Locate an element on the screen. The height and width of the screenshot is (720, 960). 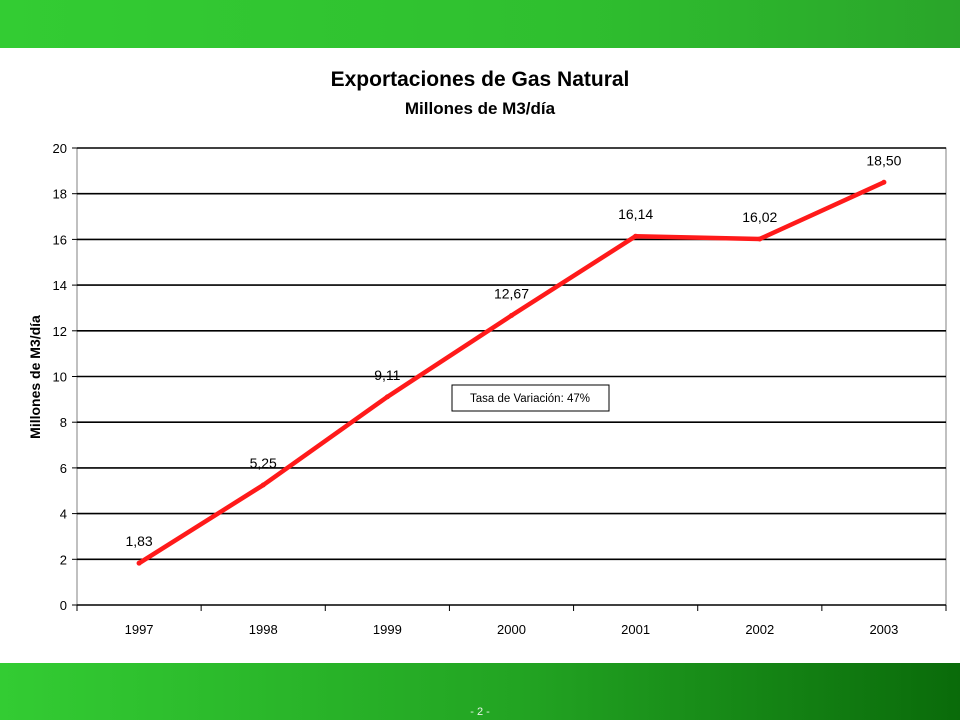
x-tick-label: 2000 is located at coordinates (511, 629).